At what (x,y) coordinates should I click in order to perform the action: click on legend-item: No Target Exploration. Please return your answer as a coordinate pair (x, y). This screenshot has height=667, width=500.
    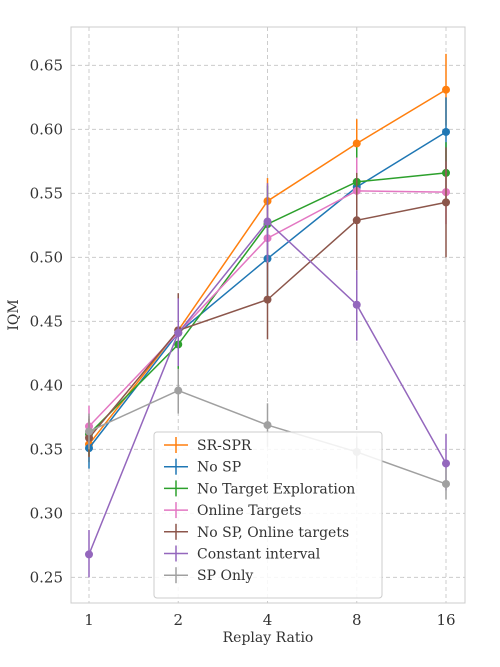
    Looking at the image, I should click on (259, 488).